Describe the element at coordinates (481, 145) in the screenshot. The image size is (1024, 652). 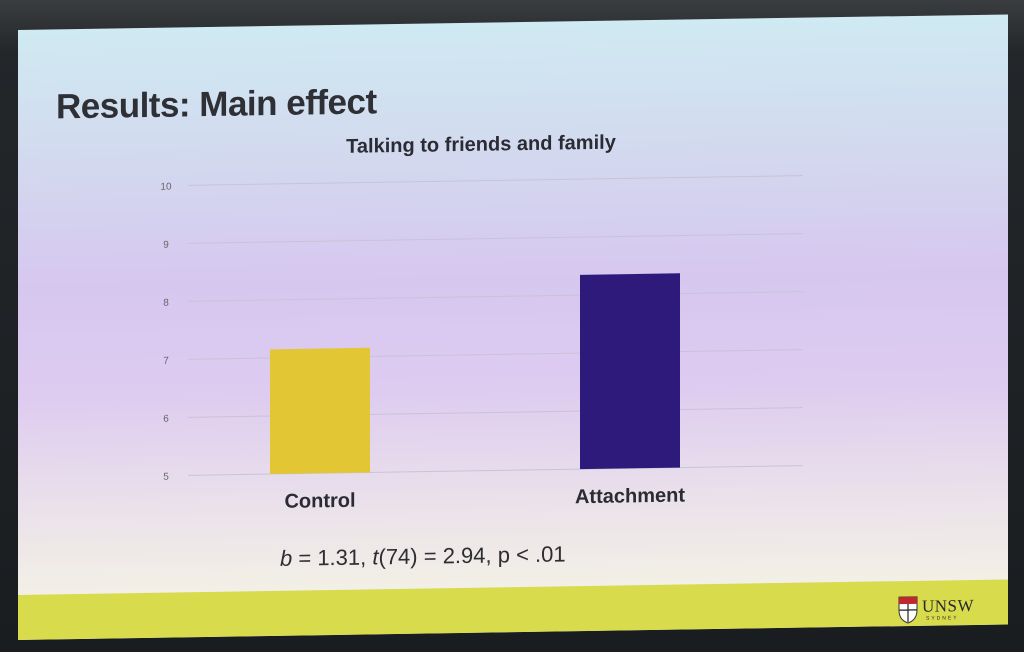
I see `chart-title: Talking to friends and family` at that location.